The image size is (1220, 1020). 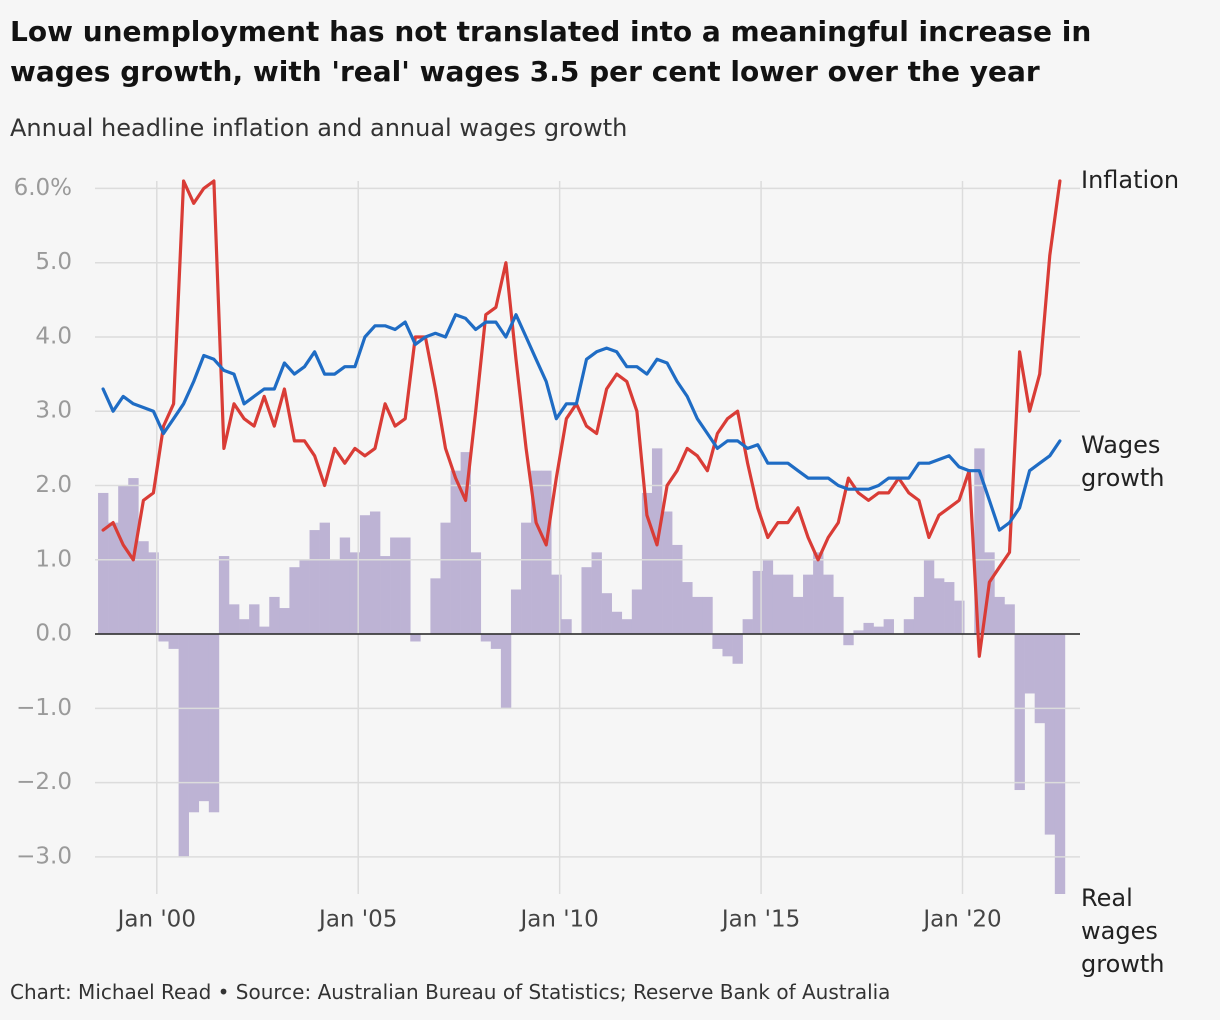 I want to click on legend-label: Real wages growth, so click(x=1123, y=931).